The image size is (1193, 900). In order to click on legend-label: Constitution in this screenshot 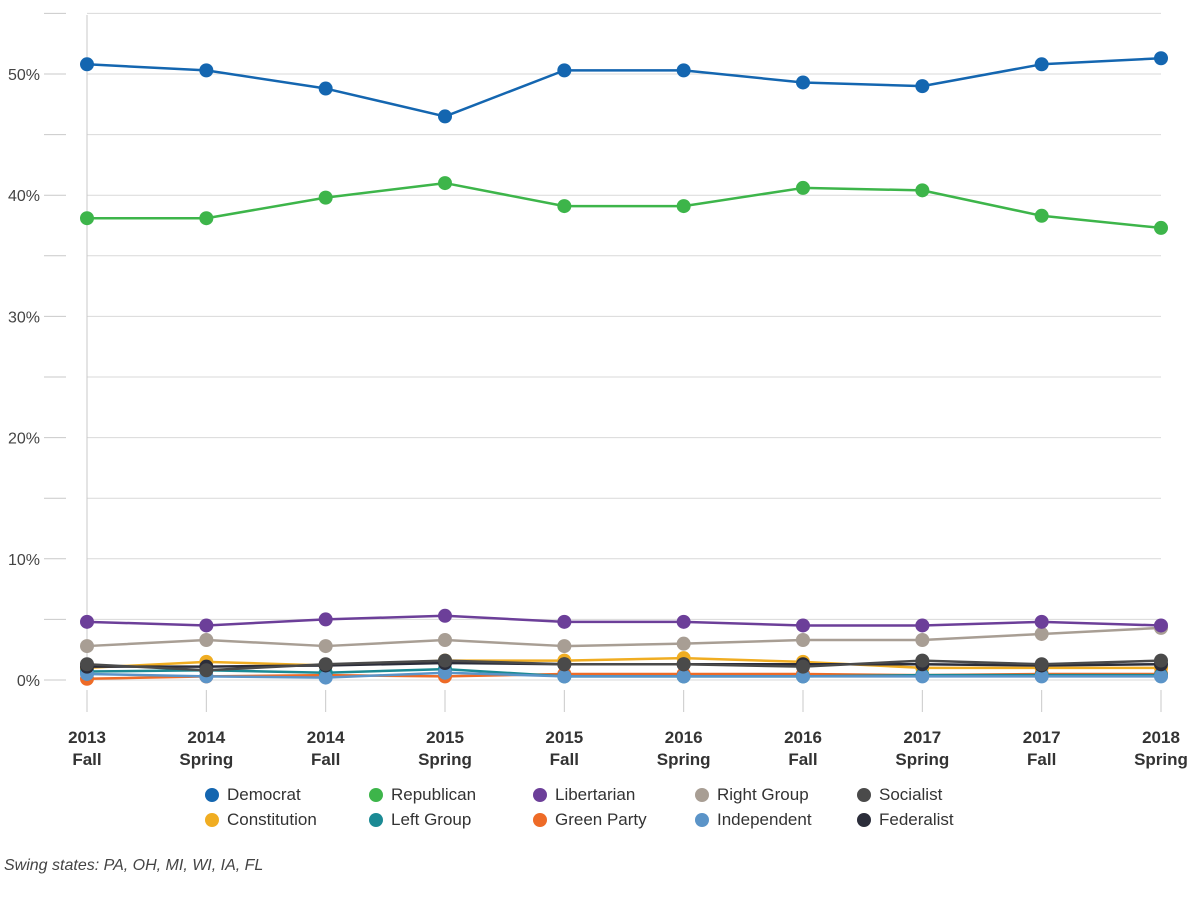, I will do `click(272, 819)`.